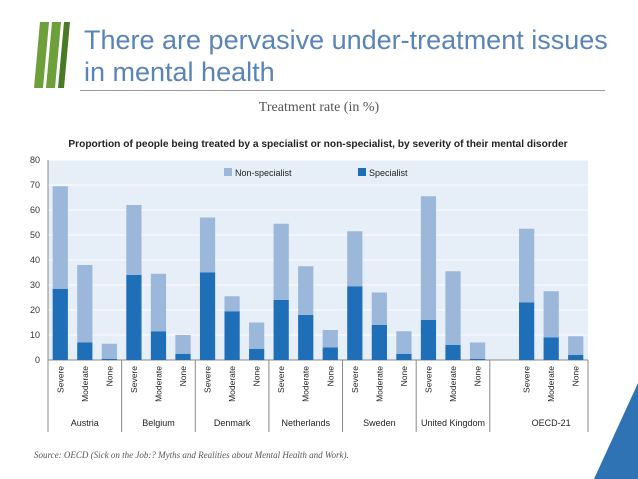 The image size is (638, 479). What do you see at coordinates (305, 423) in the screenshot?
I see `group-label: Netherlands` at bounding box center [305, 423].